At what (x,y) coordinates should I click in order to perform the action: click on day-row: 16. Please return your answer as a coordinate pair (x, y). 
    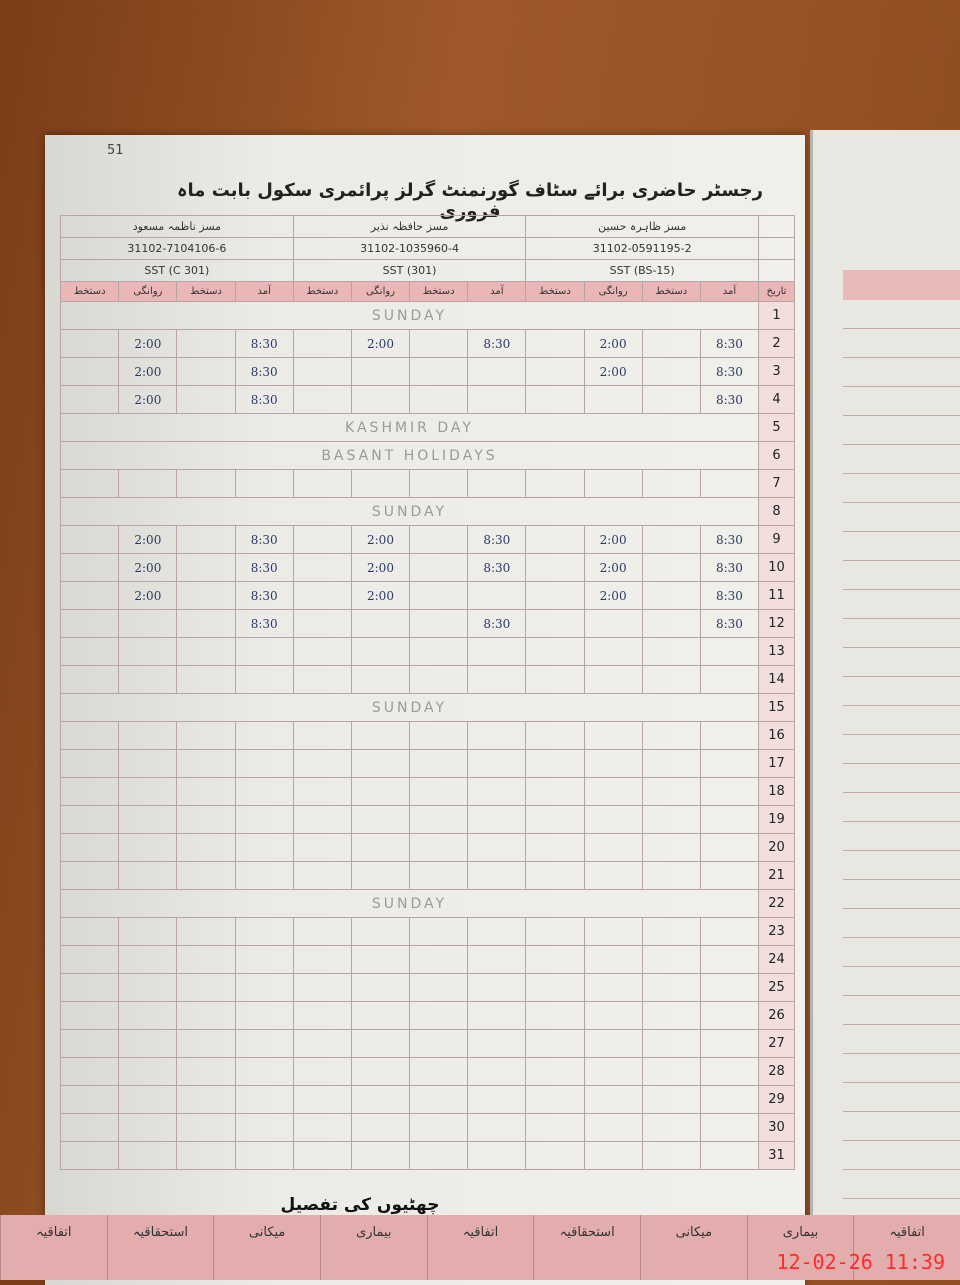
    Looking at the image, I should click on (427, 735).